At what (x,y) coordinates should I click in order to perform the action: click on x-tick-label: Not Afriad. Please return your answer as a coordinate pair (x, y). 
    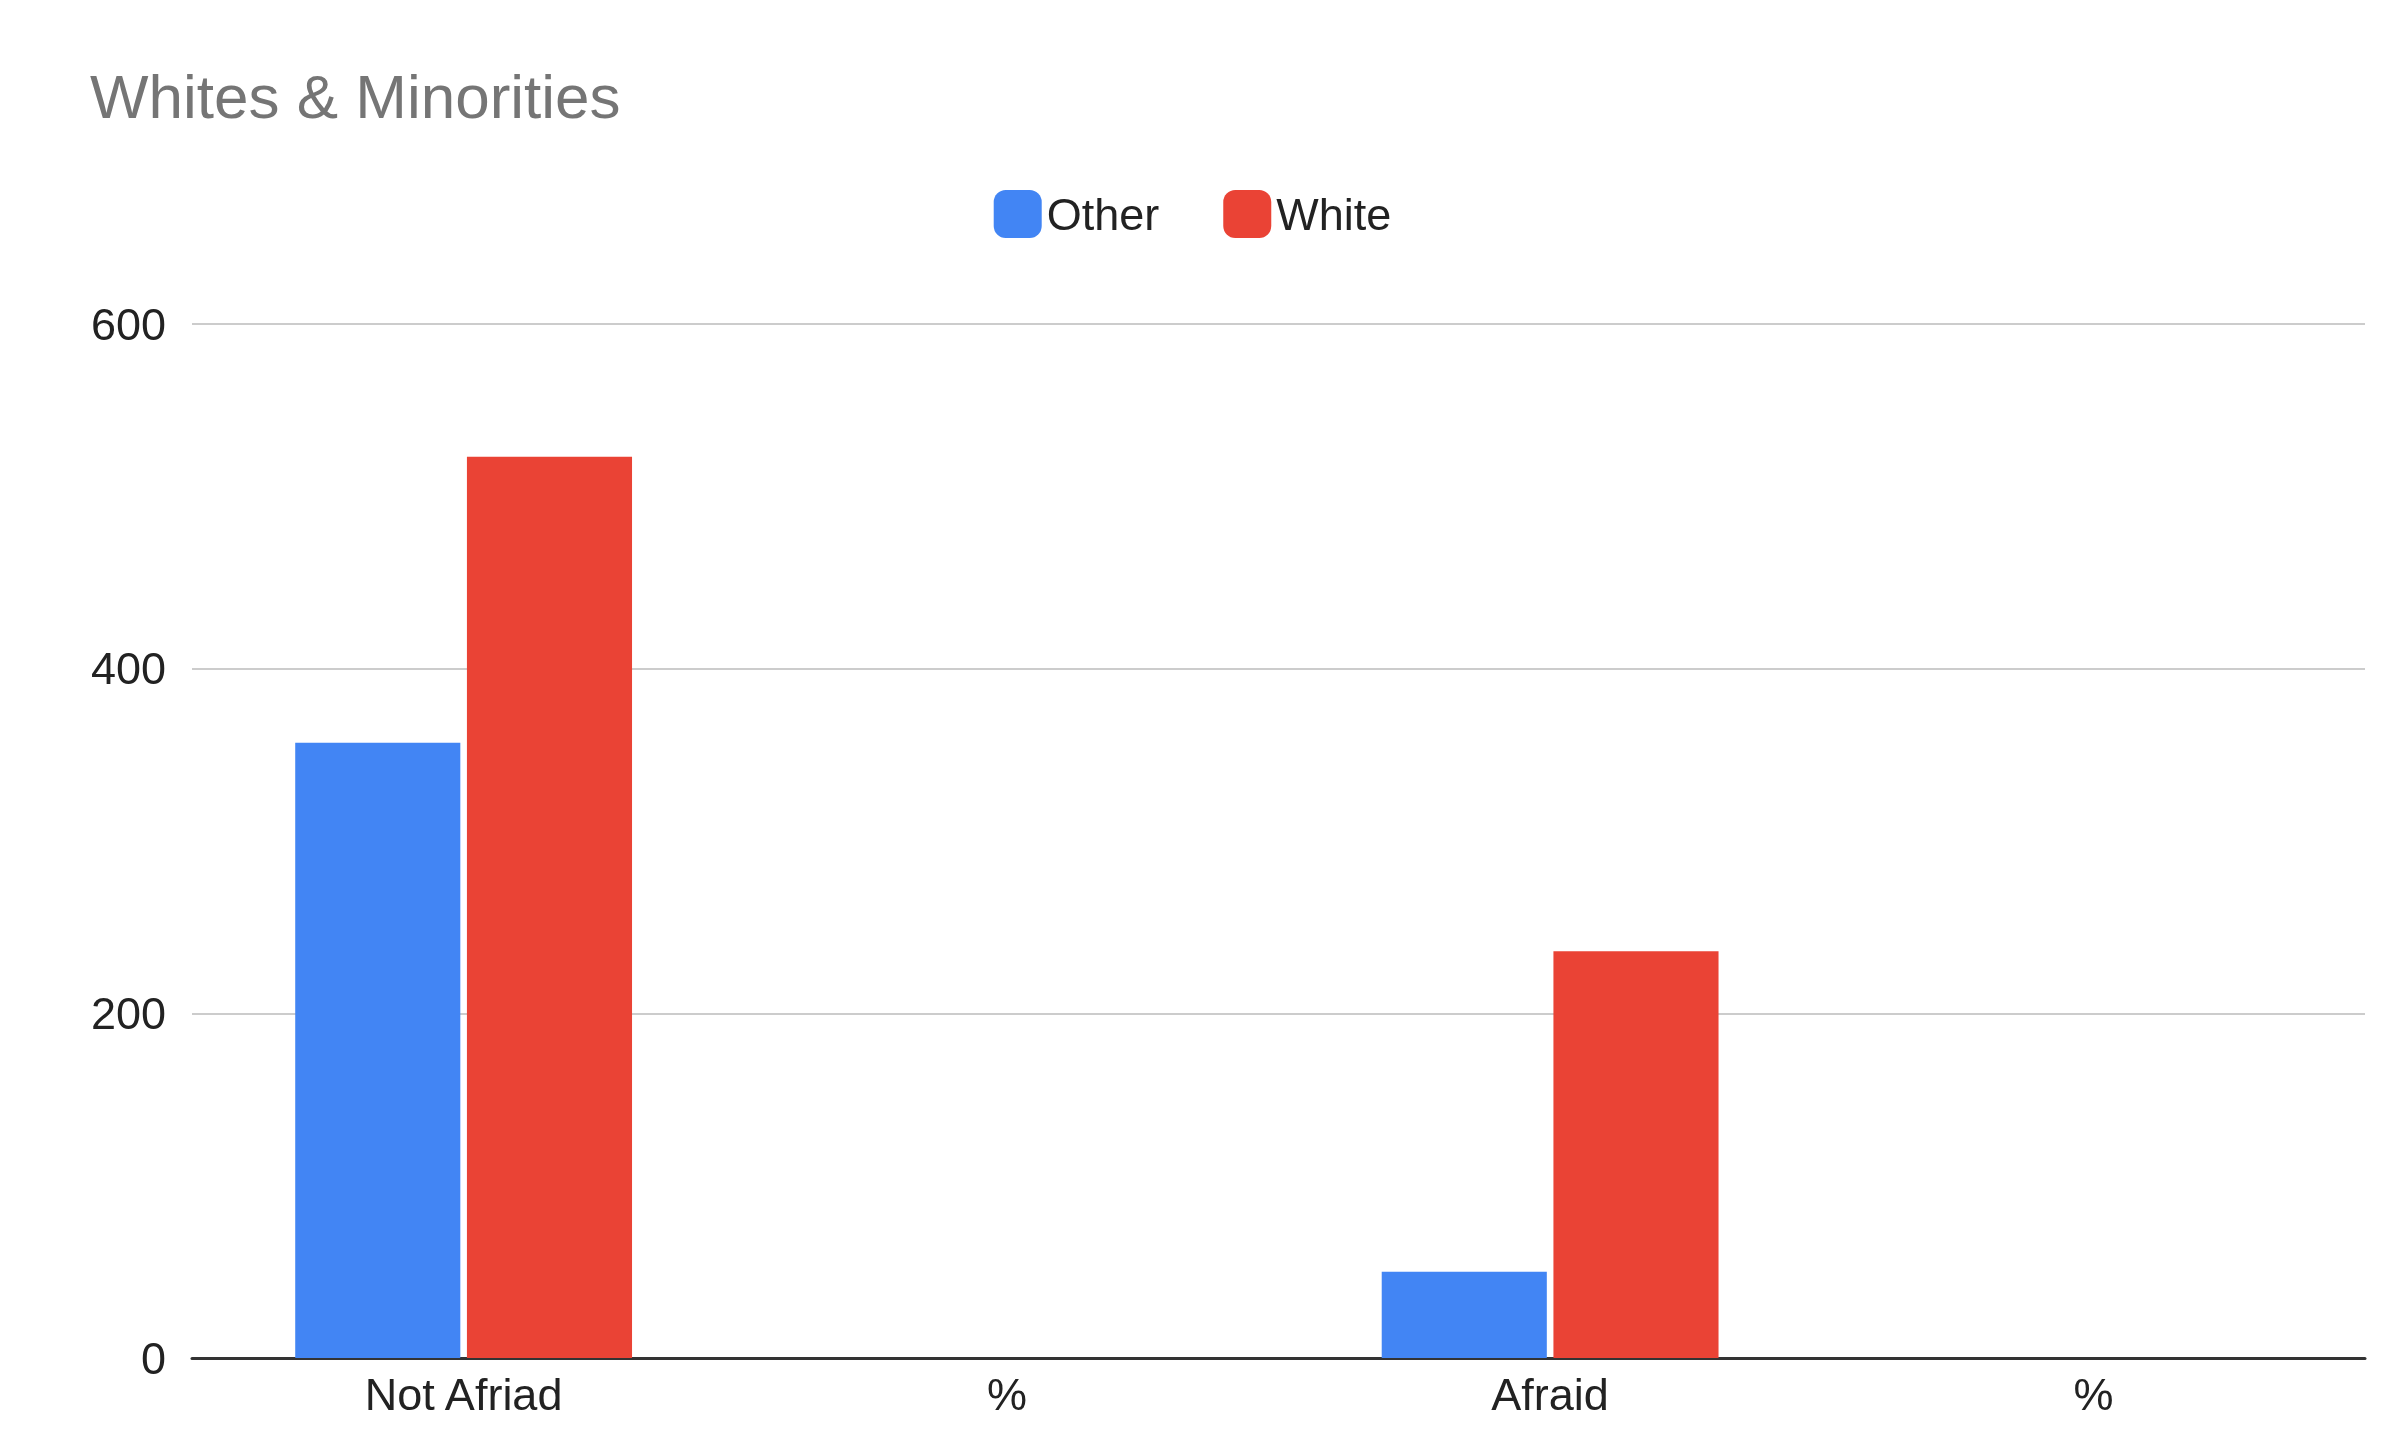
    Looking at the image, I should click on (463, 1394).